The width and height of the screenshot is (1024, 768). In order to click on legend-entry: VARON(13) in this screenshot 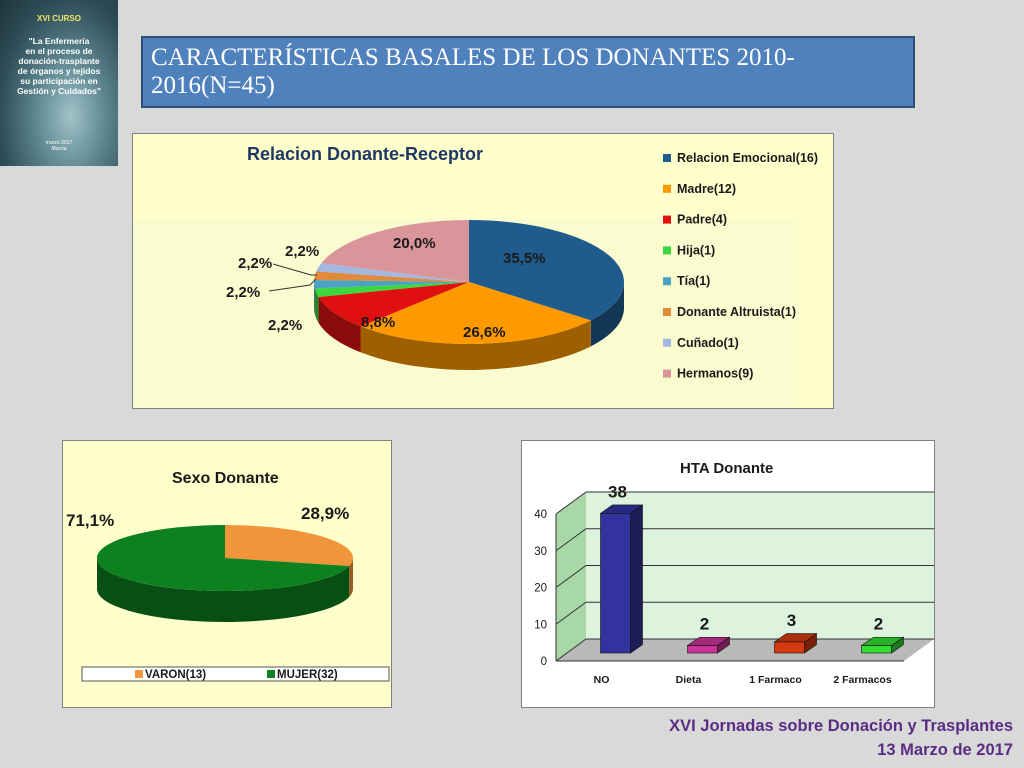, I will do `click(175, 675)`.